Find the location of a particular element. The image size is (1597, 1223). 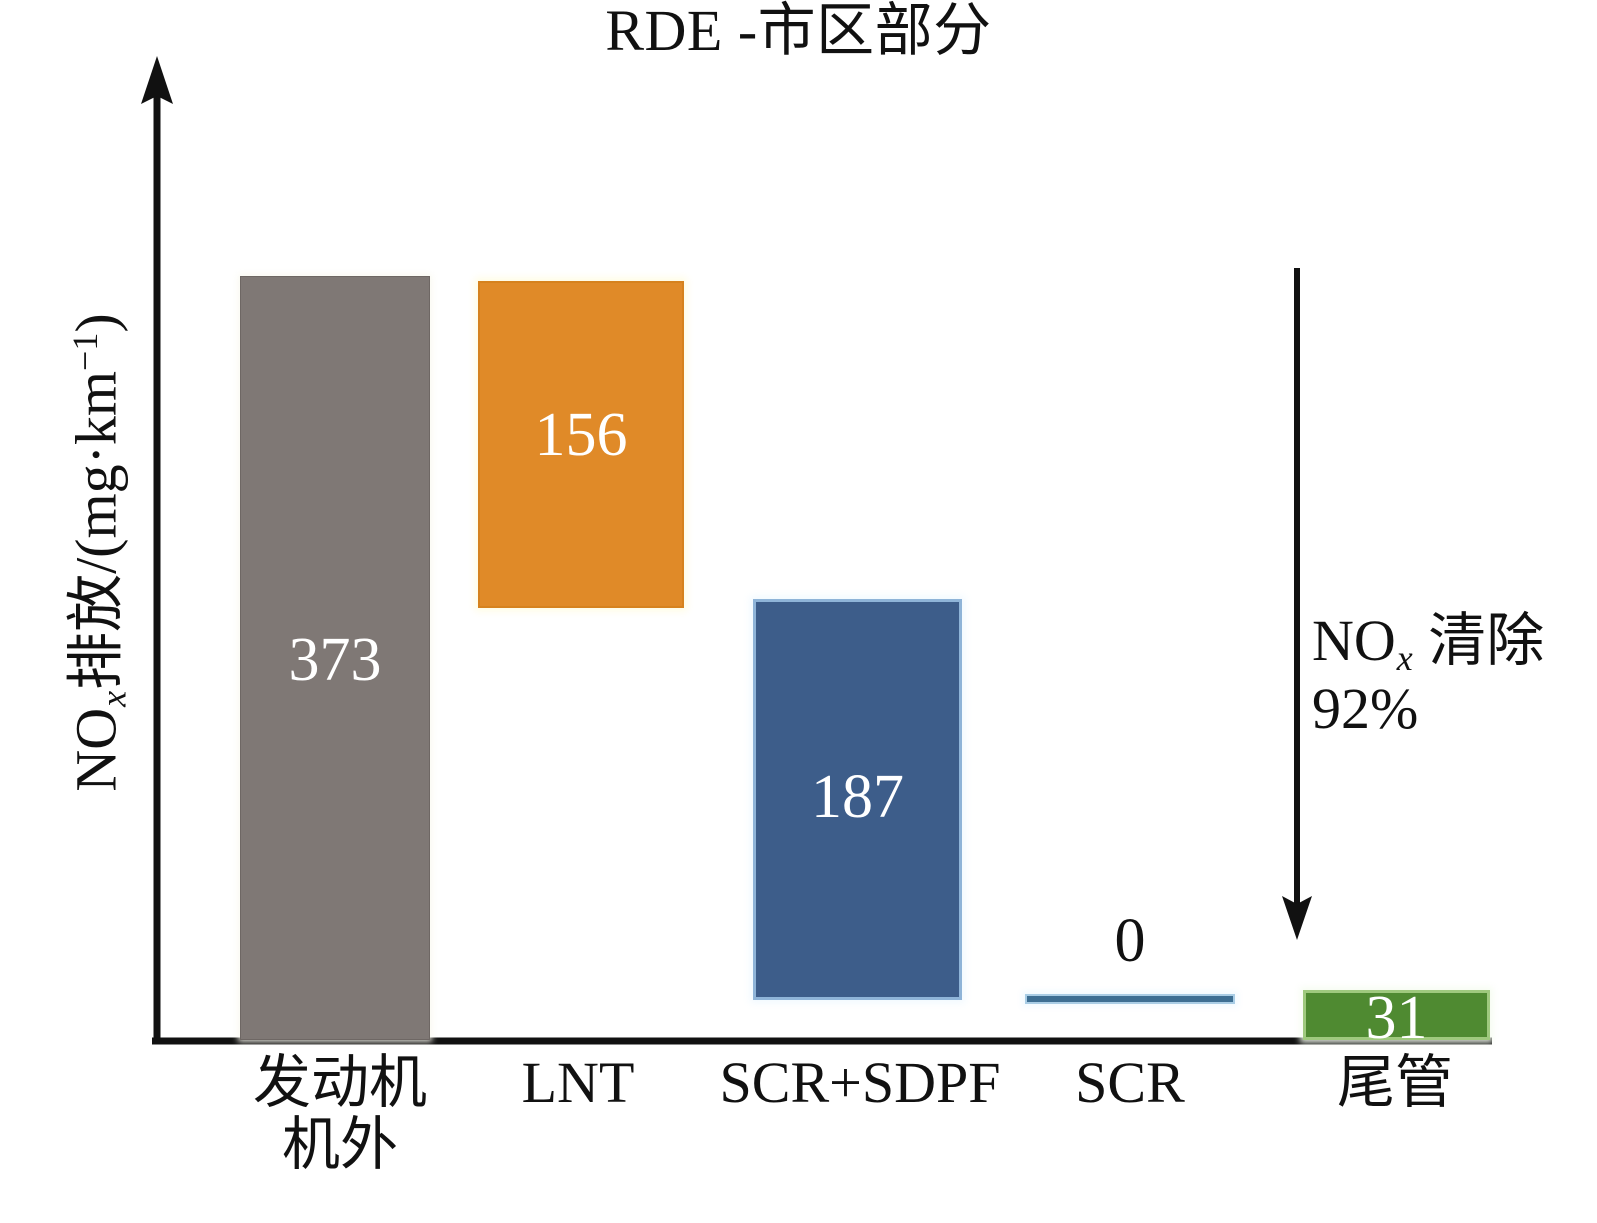

x-axis-label-engine-out: 发动机 机外 is located at coordinates (340, 1114).